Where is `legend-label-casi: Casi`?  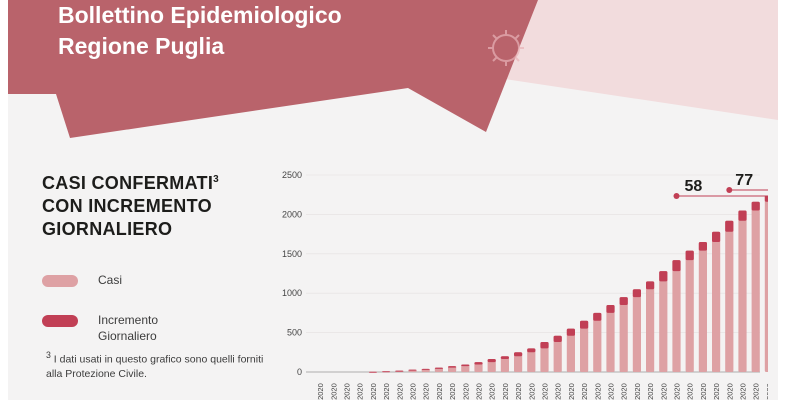
legend-label-casi: Casi is located at coordinates (110, 280).